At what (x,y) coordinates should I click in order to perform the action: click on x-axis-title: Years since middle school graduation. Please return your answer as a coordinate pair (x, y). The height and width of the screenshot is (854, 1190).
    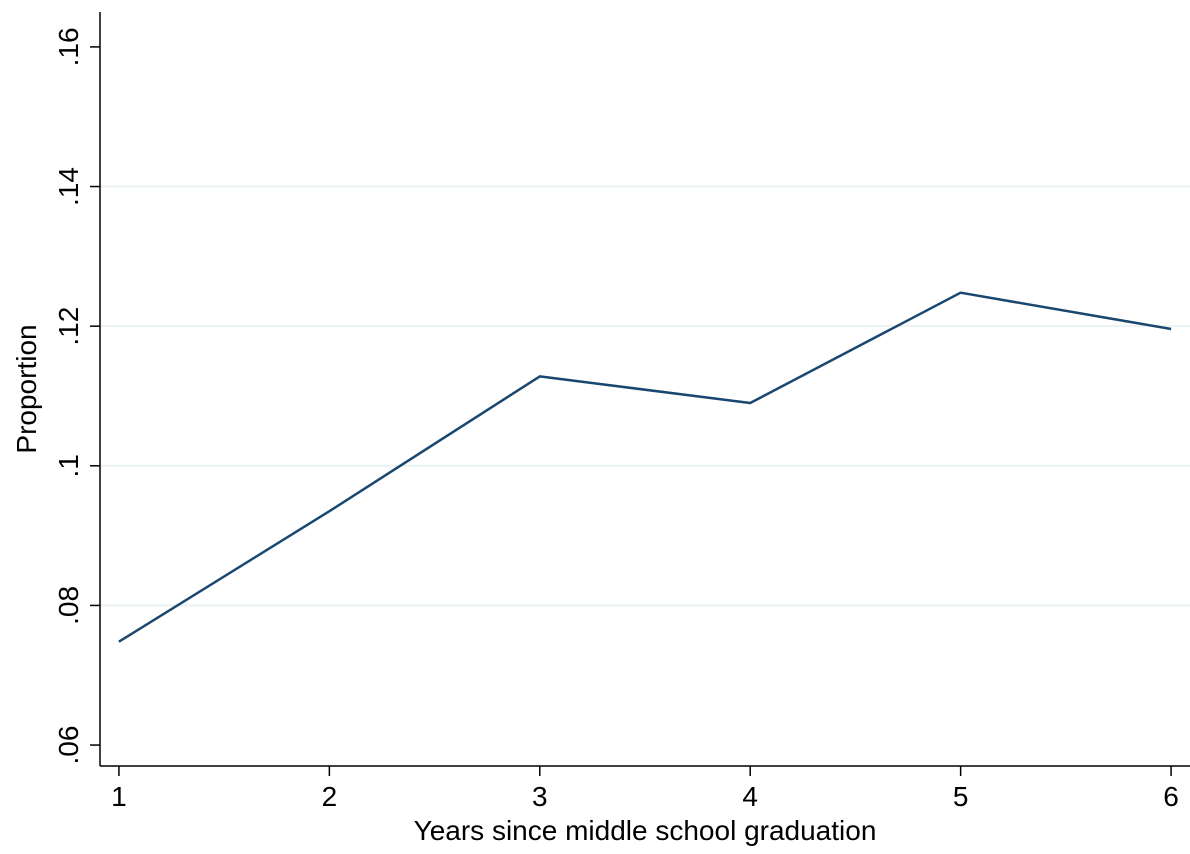
    Looking at the image, I should click on (645, 830).